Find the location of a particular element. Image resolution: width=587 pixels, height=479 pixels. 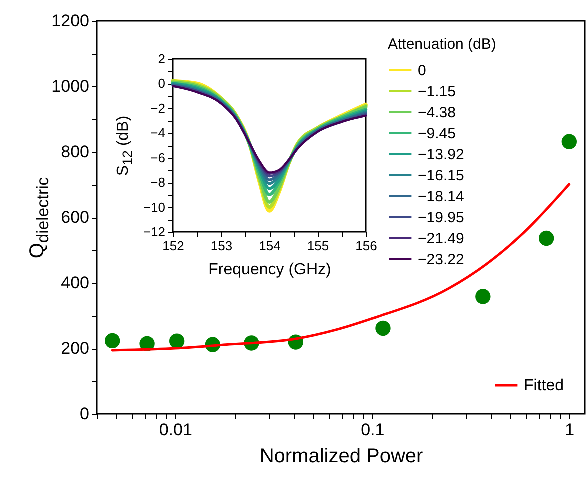

y-tick-label: −12 is located at coordinates (154, 232).